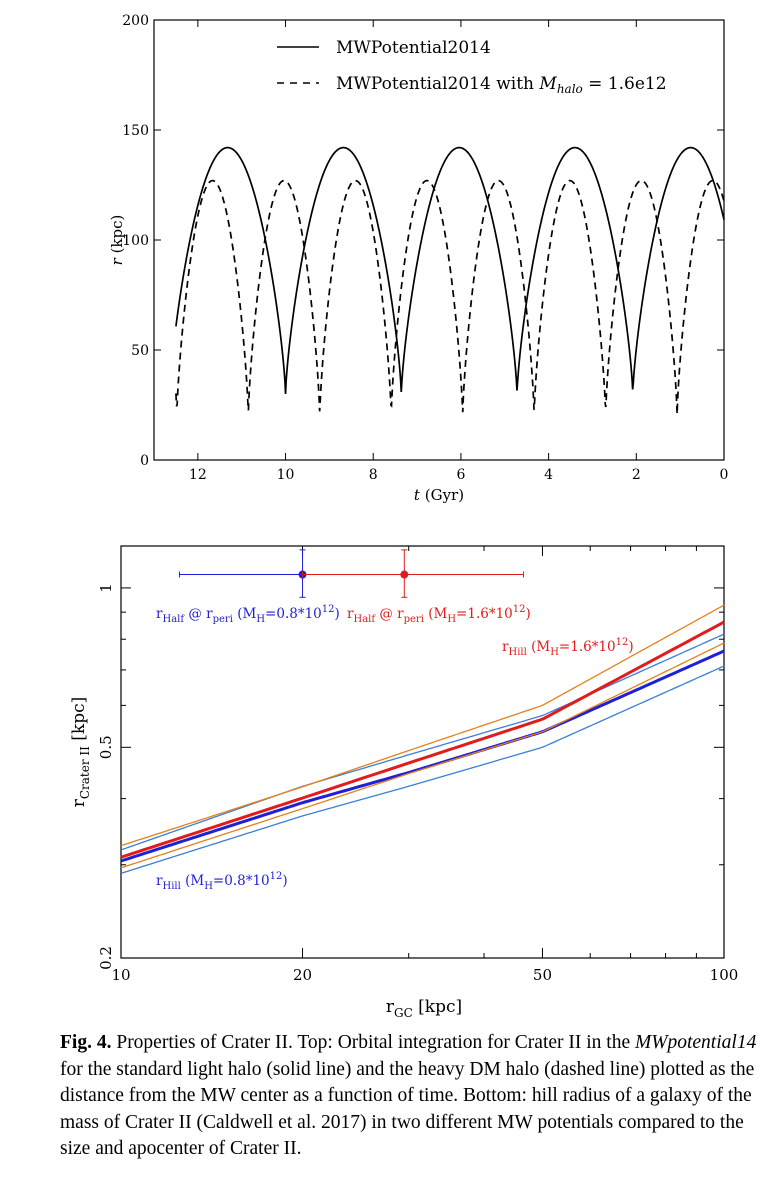 This screenshot has height=1200, width=771. Describe the element at coordinates (439, 614) in the screenshot. I see `annotation-rhalf-16: rHalf @ rperi (MH=1.6*1012)` at that location.